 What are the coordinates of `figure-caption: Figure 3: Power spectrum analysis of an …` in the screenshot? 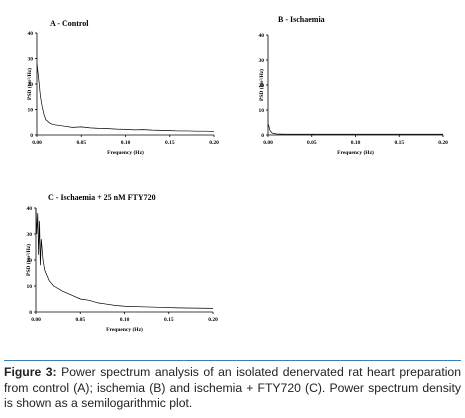 It's located at (232, 388).